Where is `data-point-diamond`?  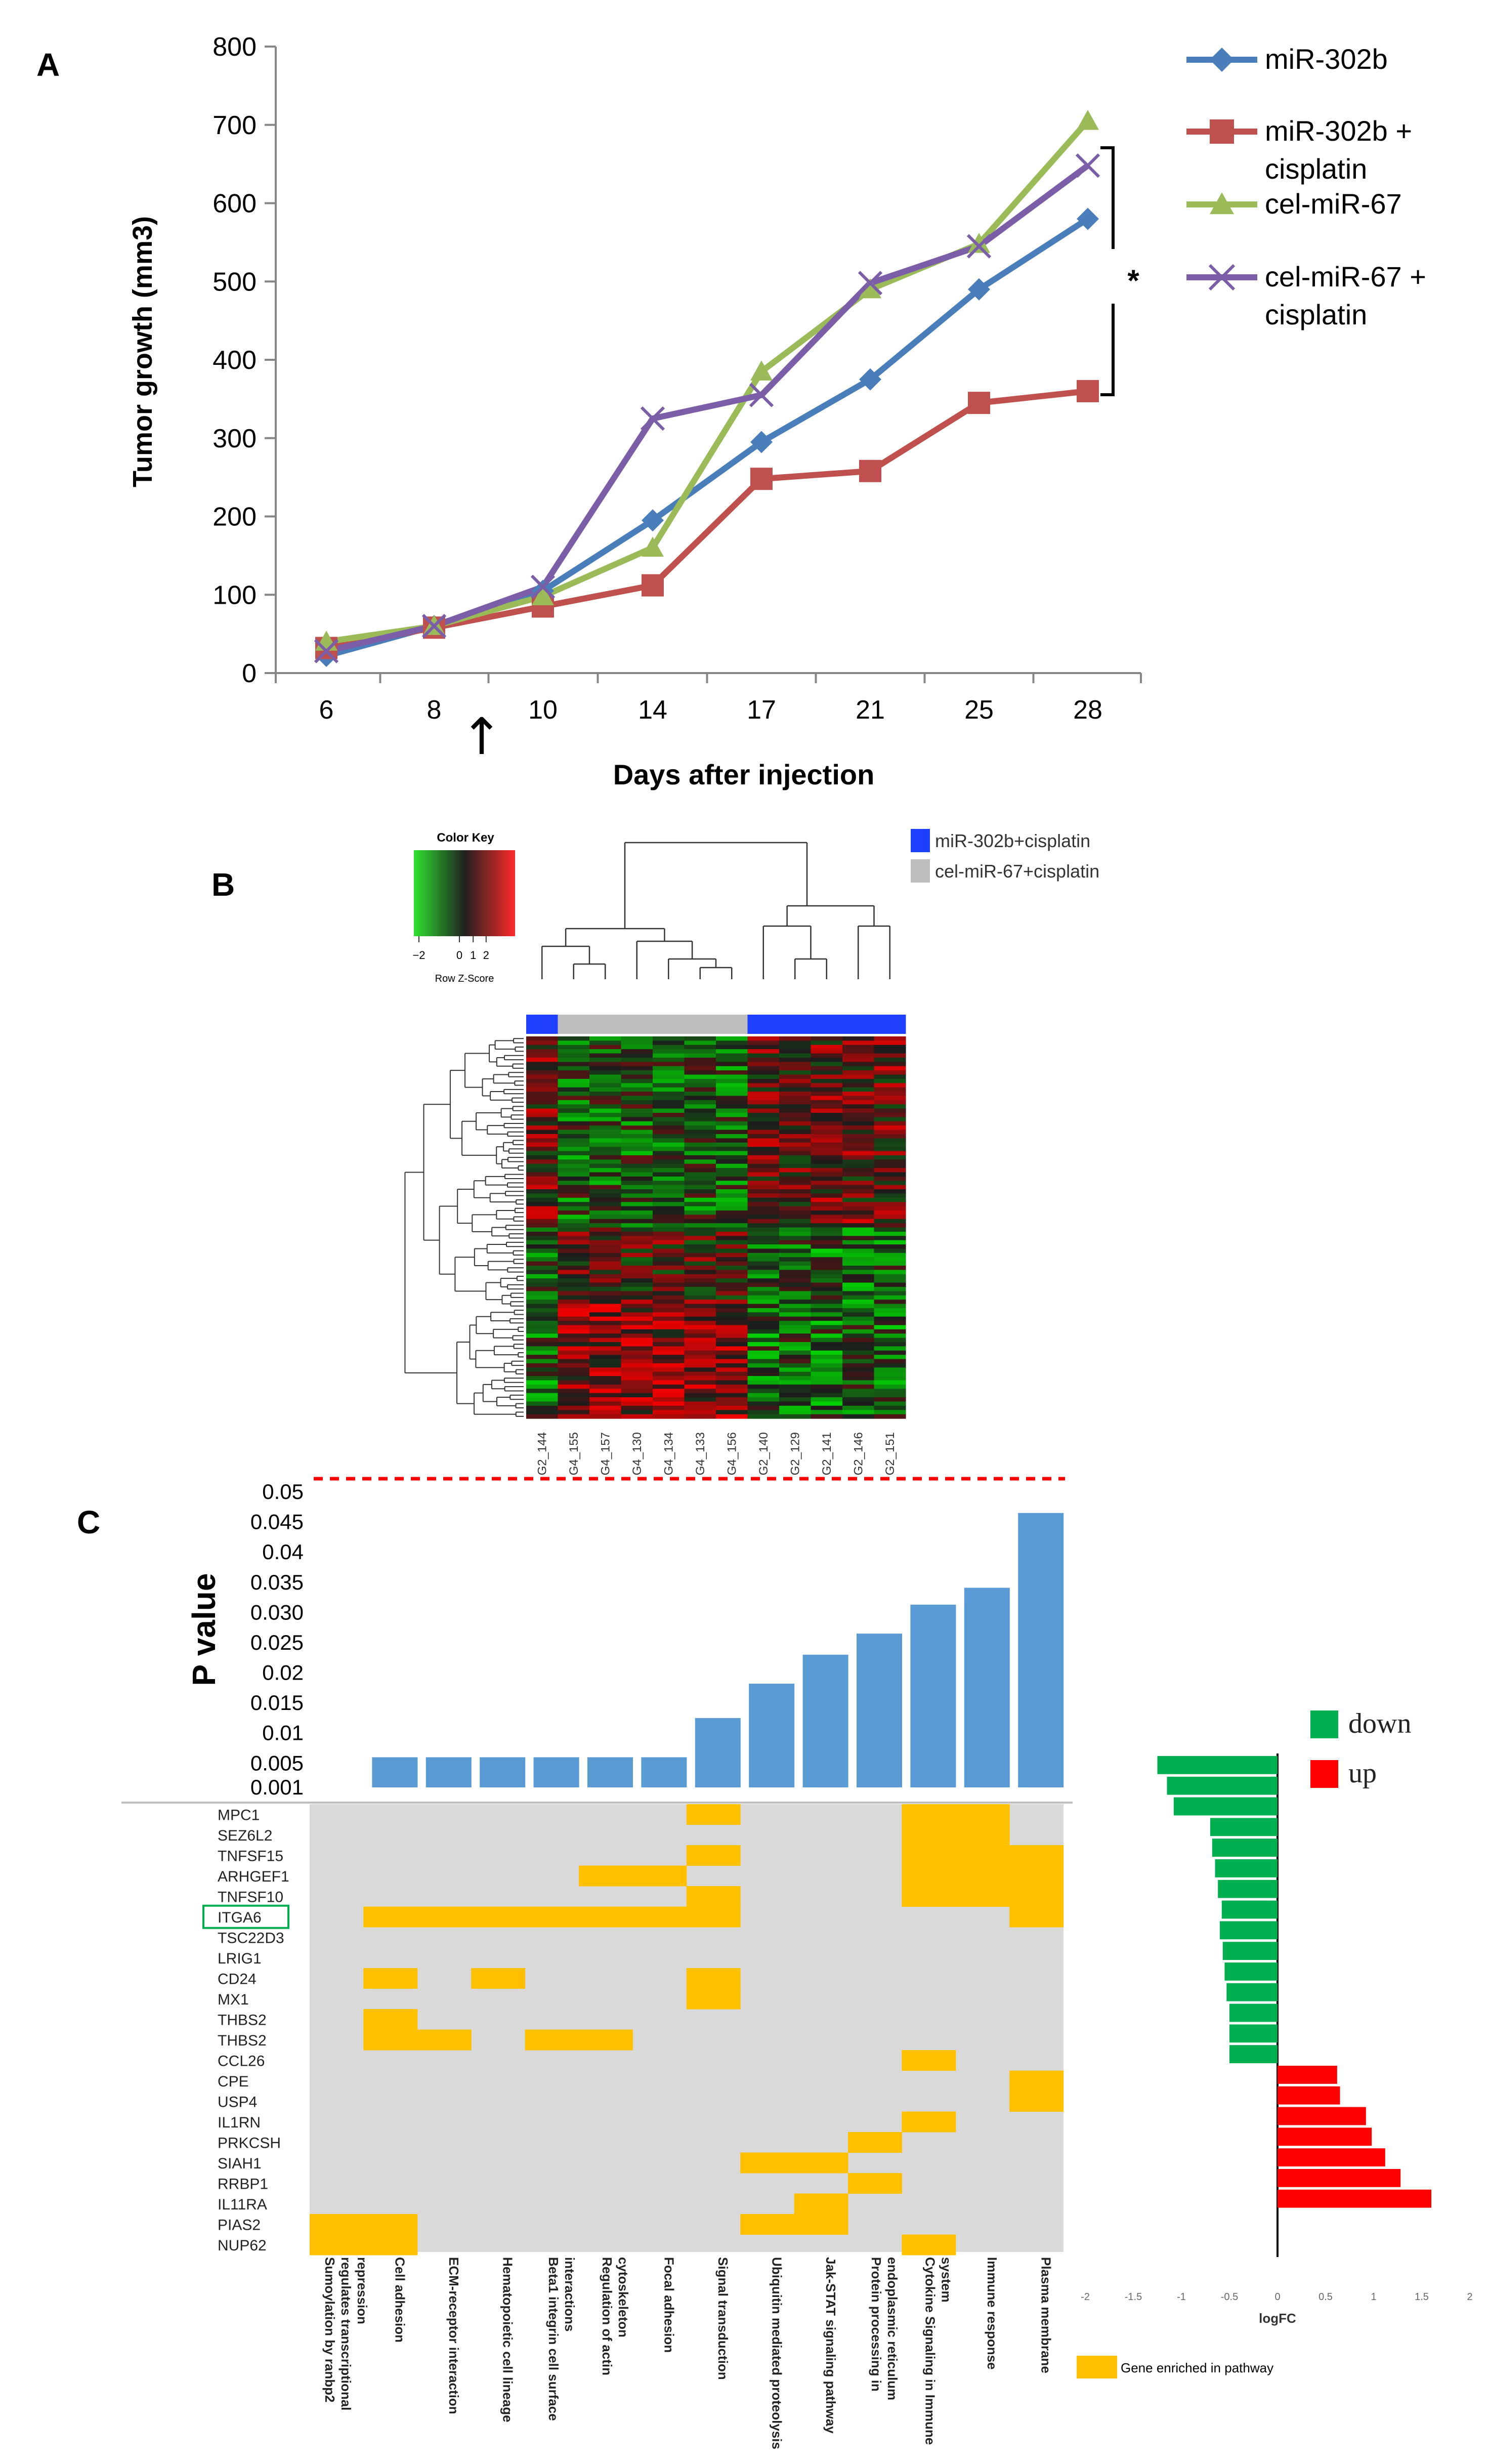
data-point-diamond is located at coordinates (1088, 218).